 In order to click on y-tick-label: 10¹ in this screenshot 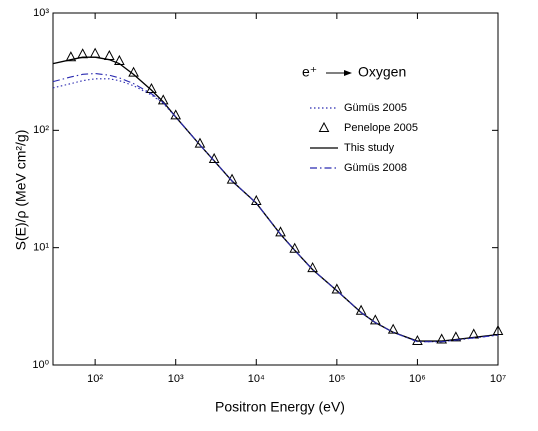, I will do `click(41, 248)`.